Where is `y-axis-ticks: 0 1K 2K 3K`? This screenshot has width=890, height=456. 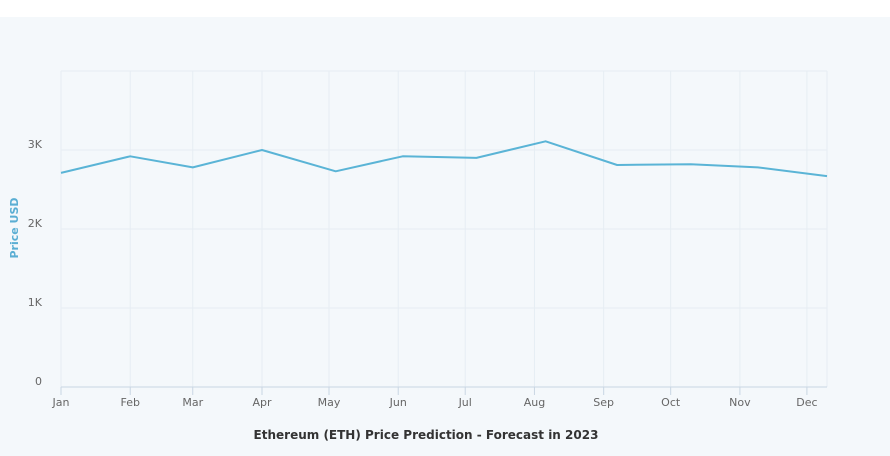 y-axis-ticks: 0 1K 2K 3K is located at coordinates (35, 263).